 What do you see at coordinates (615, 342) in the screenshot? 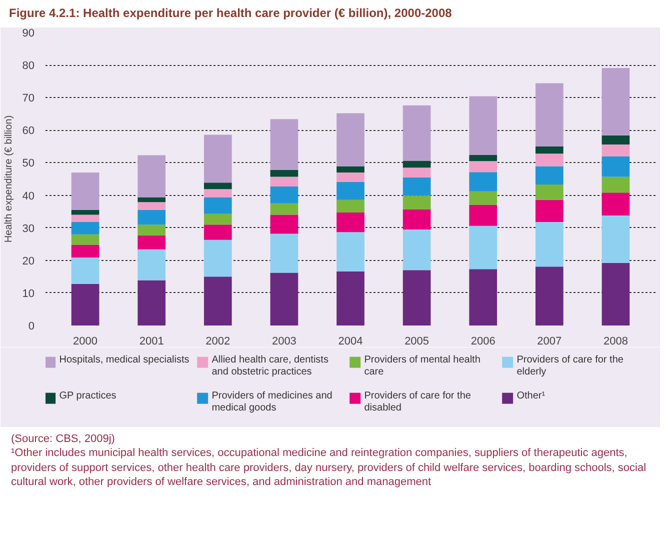
I see `x-tick-label: 2008` at bounding box center [615, 342].